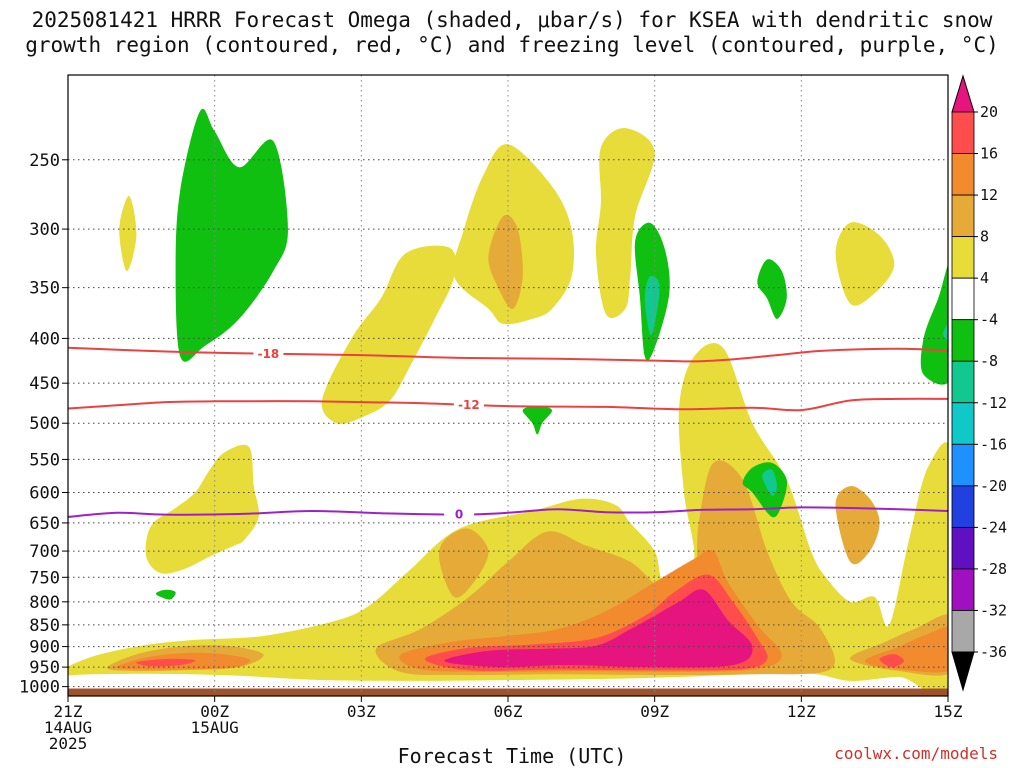 The image size is (1024, 768). I want to click on colorbar-label-9: -20, so click(993, 486).